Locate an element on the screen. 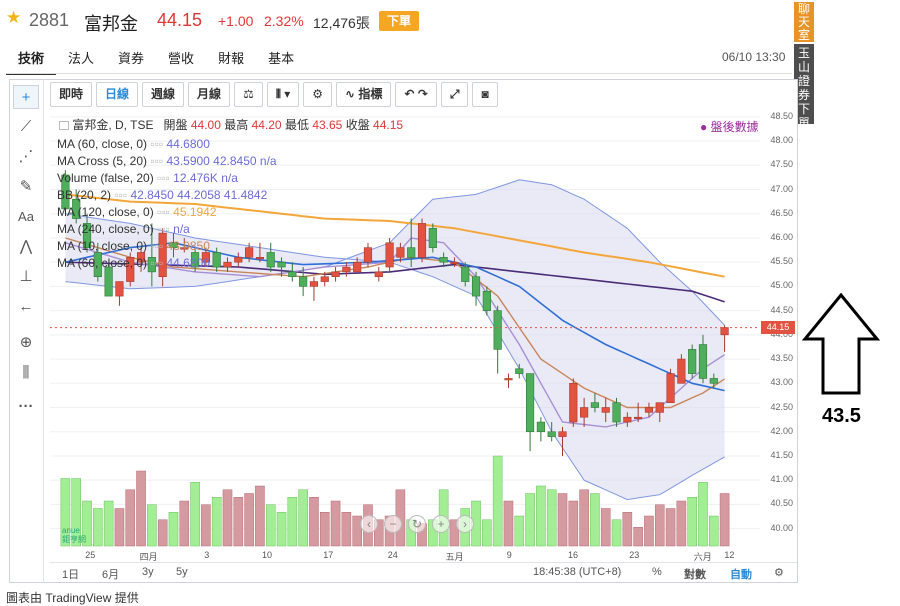 The width and height of the screenshot is (900, 606). tab-institutional: 法人 is located at coordinates (81, 58).